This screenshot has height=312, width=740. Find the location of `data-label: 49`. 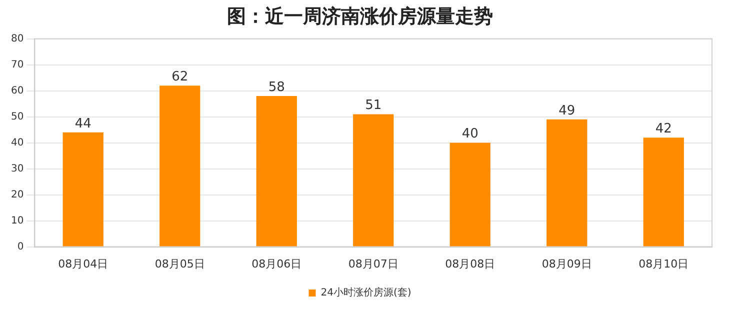

data-label: 49 is located at coordinates (567, 110).